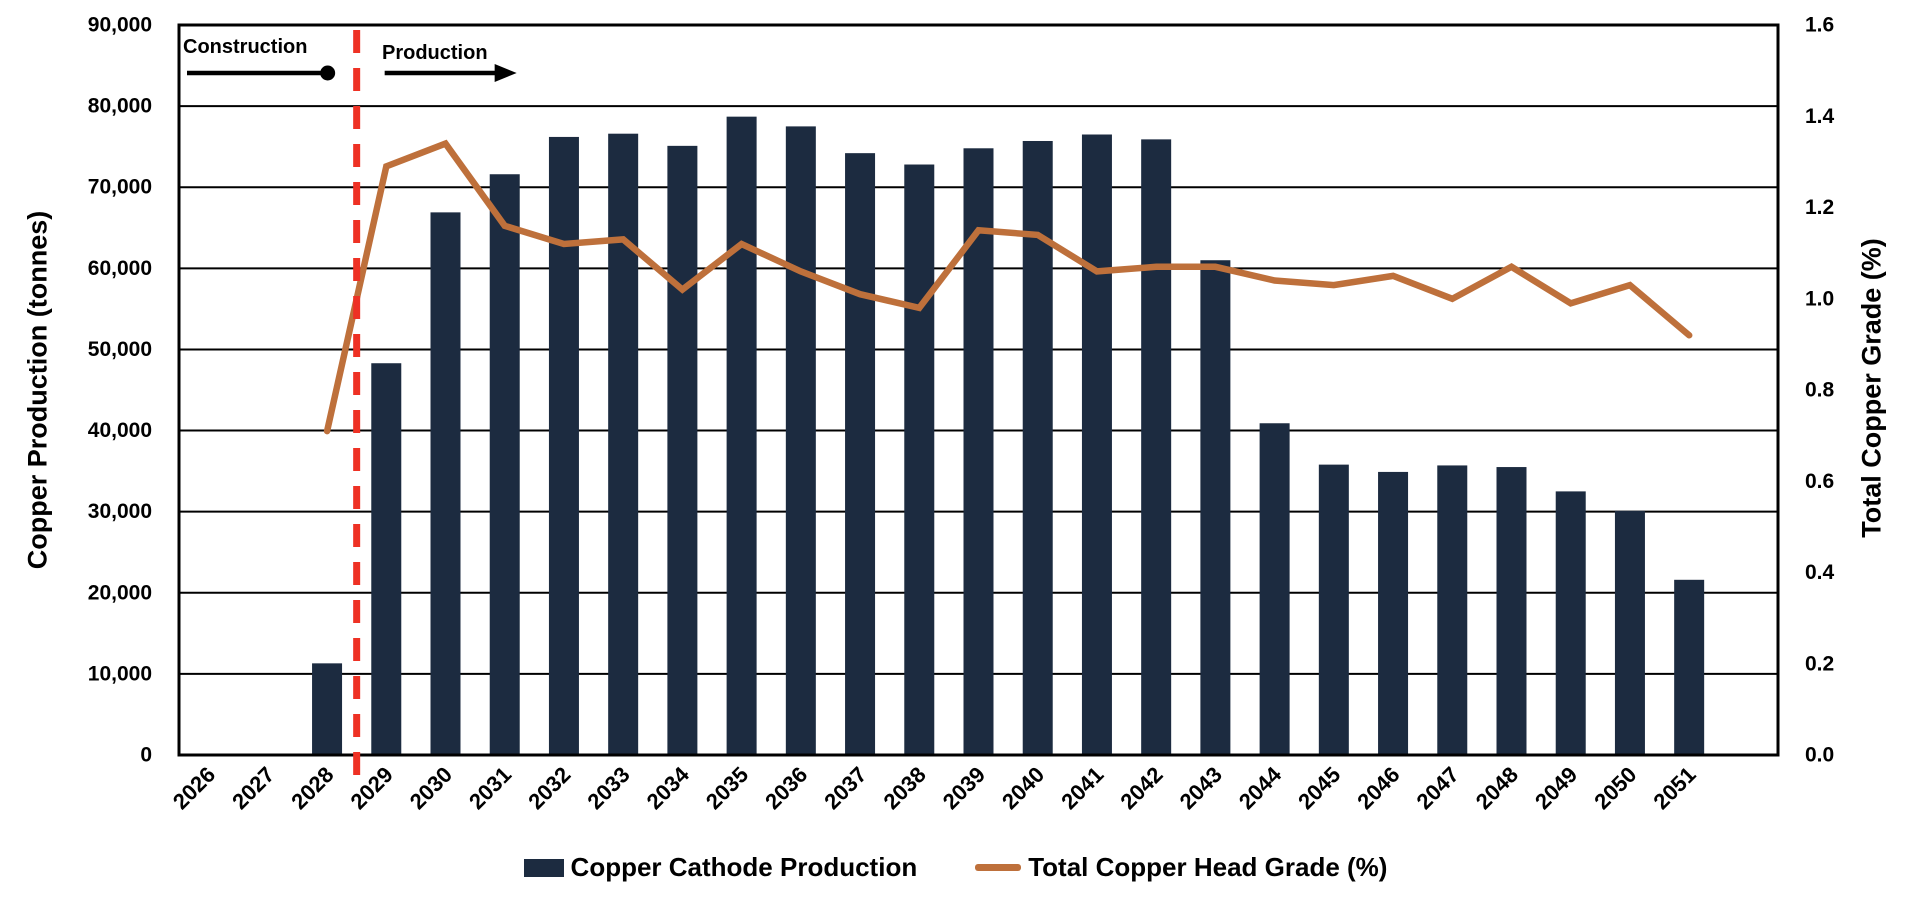  Describe the element at coordinates (786, 788) in the screenshot. I see `year-label: 2036` at that location.